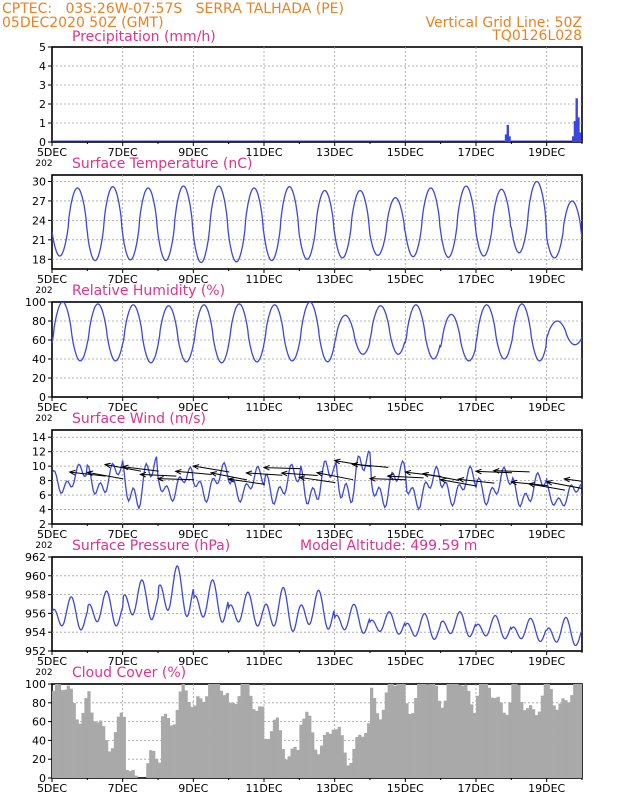  What do you see at coordinates (317, 333) in the screenshot?
I see `humidity-line` at bounding box center [317, 333].